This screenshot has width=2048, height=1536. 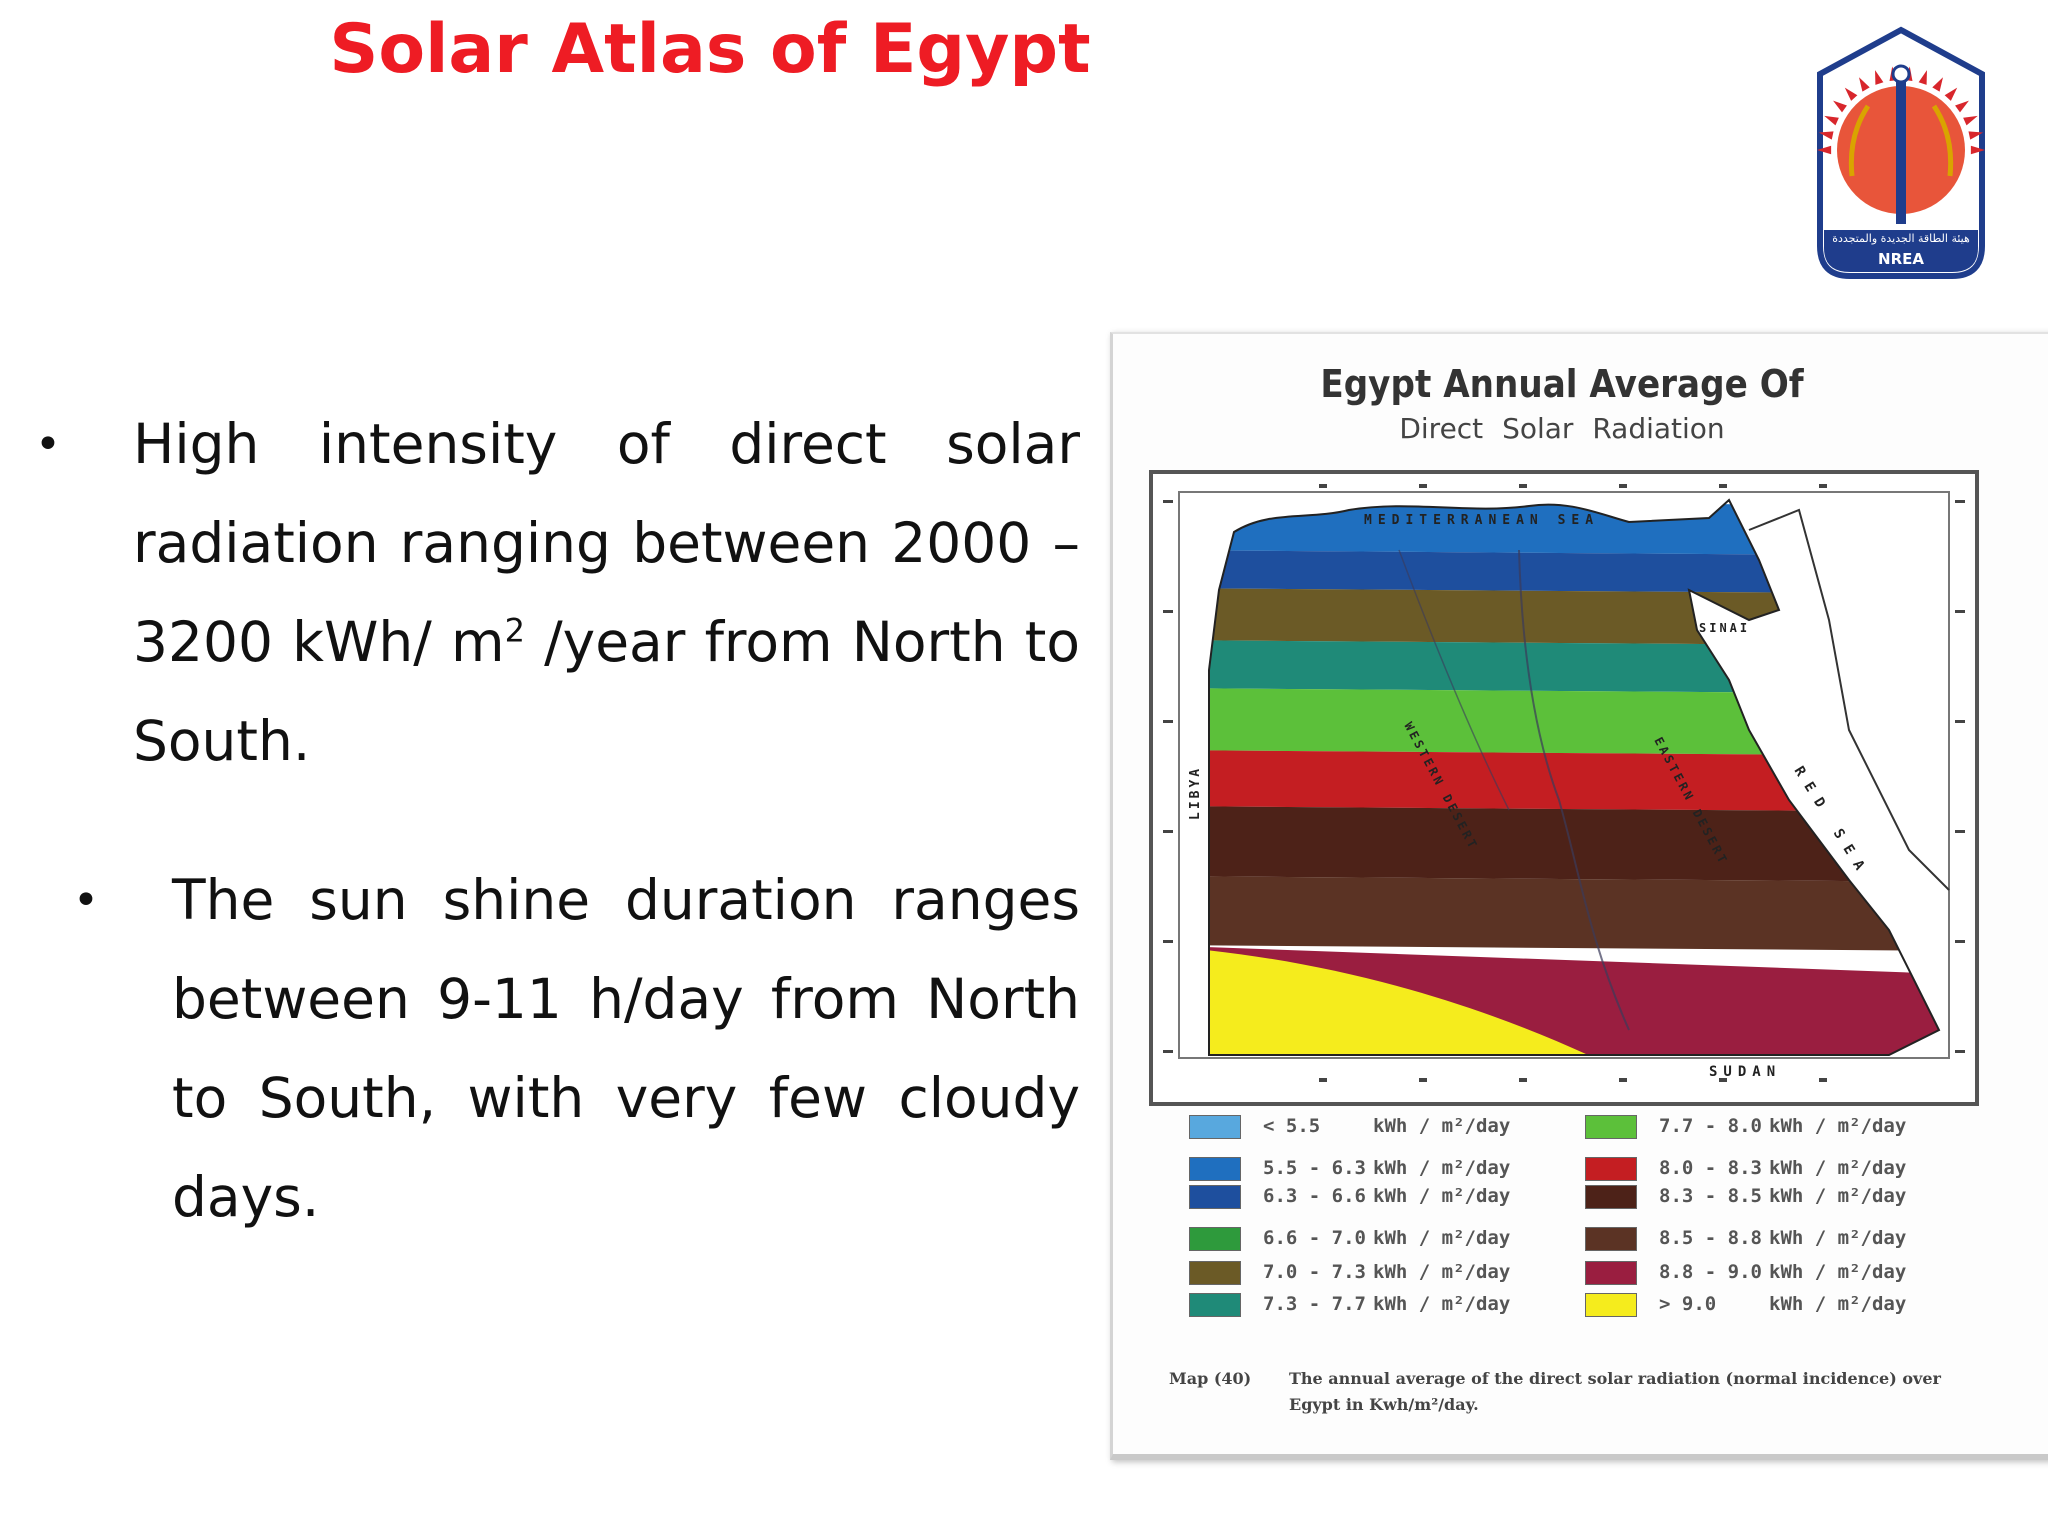 What do you see at coordinates (1314, 1272) in the screenshot?
I see `legend-range: 7.0 - 7.3` at bounding box center [1314, 1272].